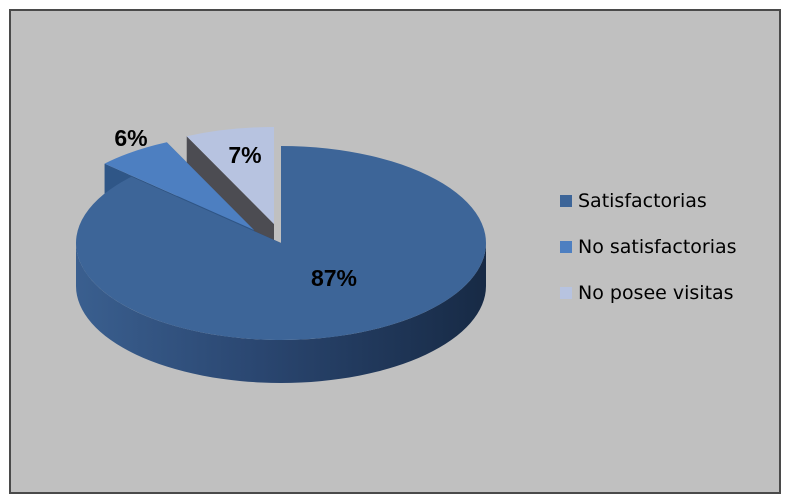 The height and width of the screenshot is (497, 791). Describe the element at coordinates (657, 247) in the screenshot. I see `legend-label-no-satisfactorias: No satisfactorias` at that location.